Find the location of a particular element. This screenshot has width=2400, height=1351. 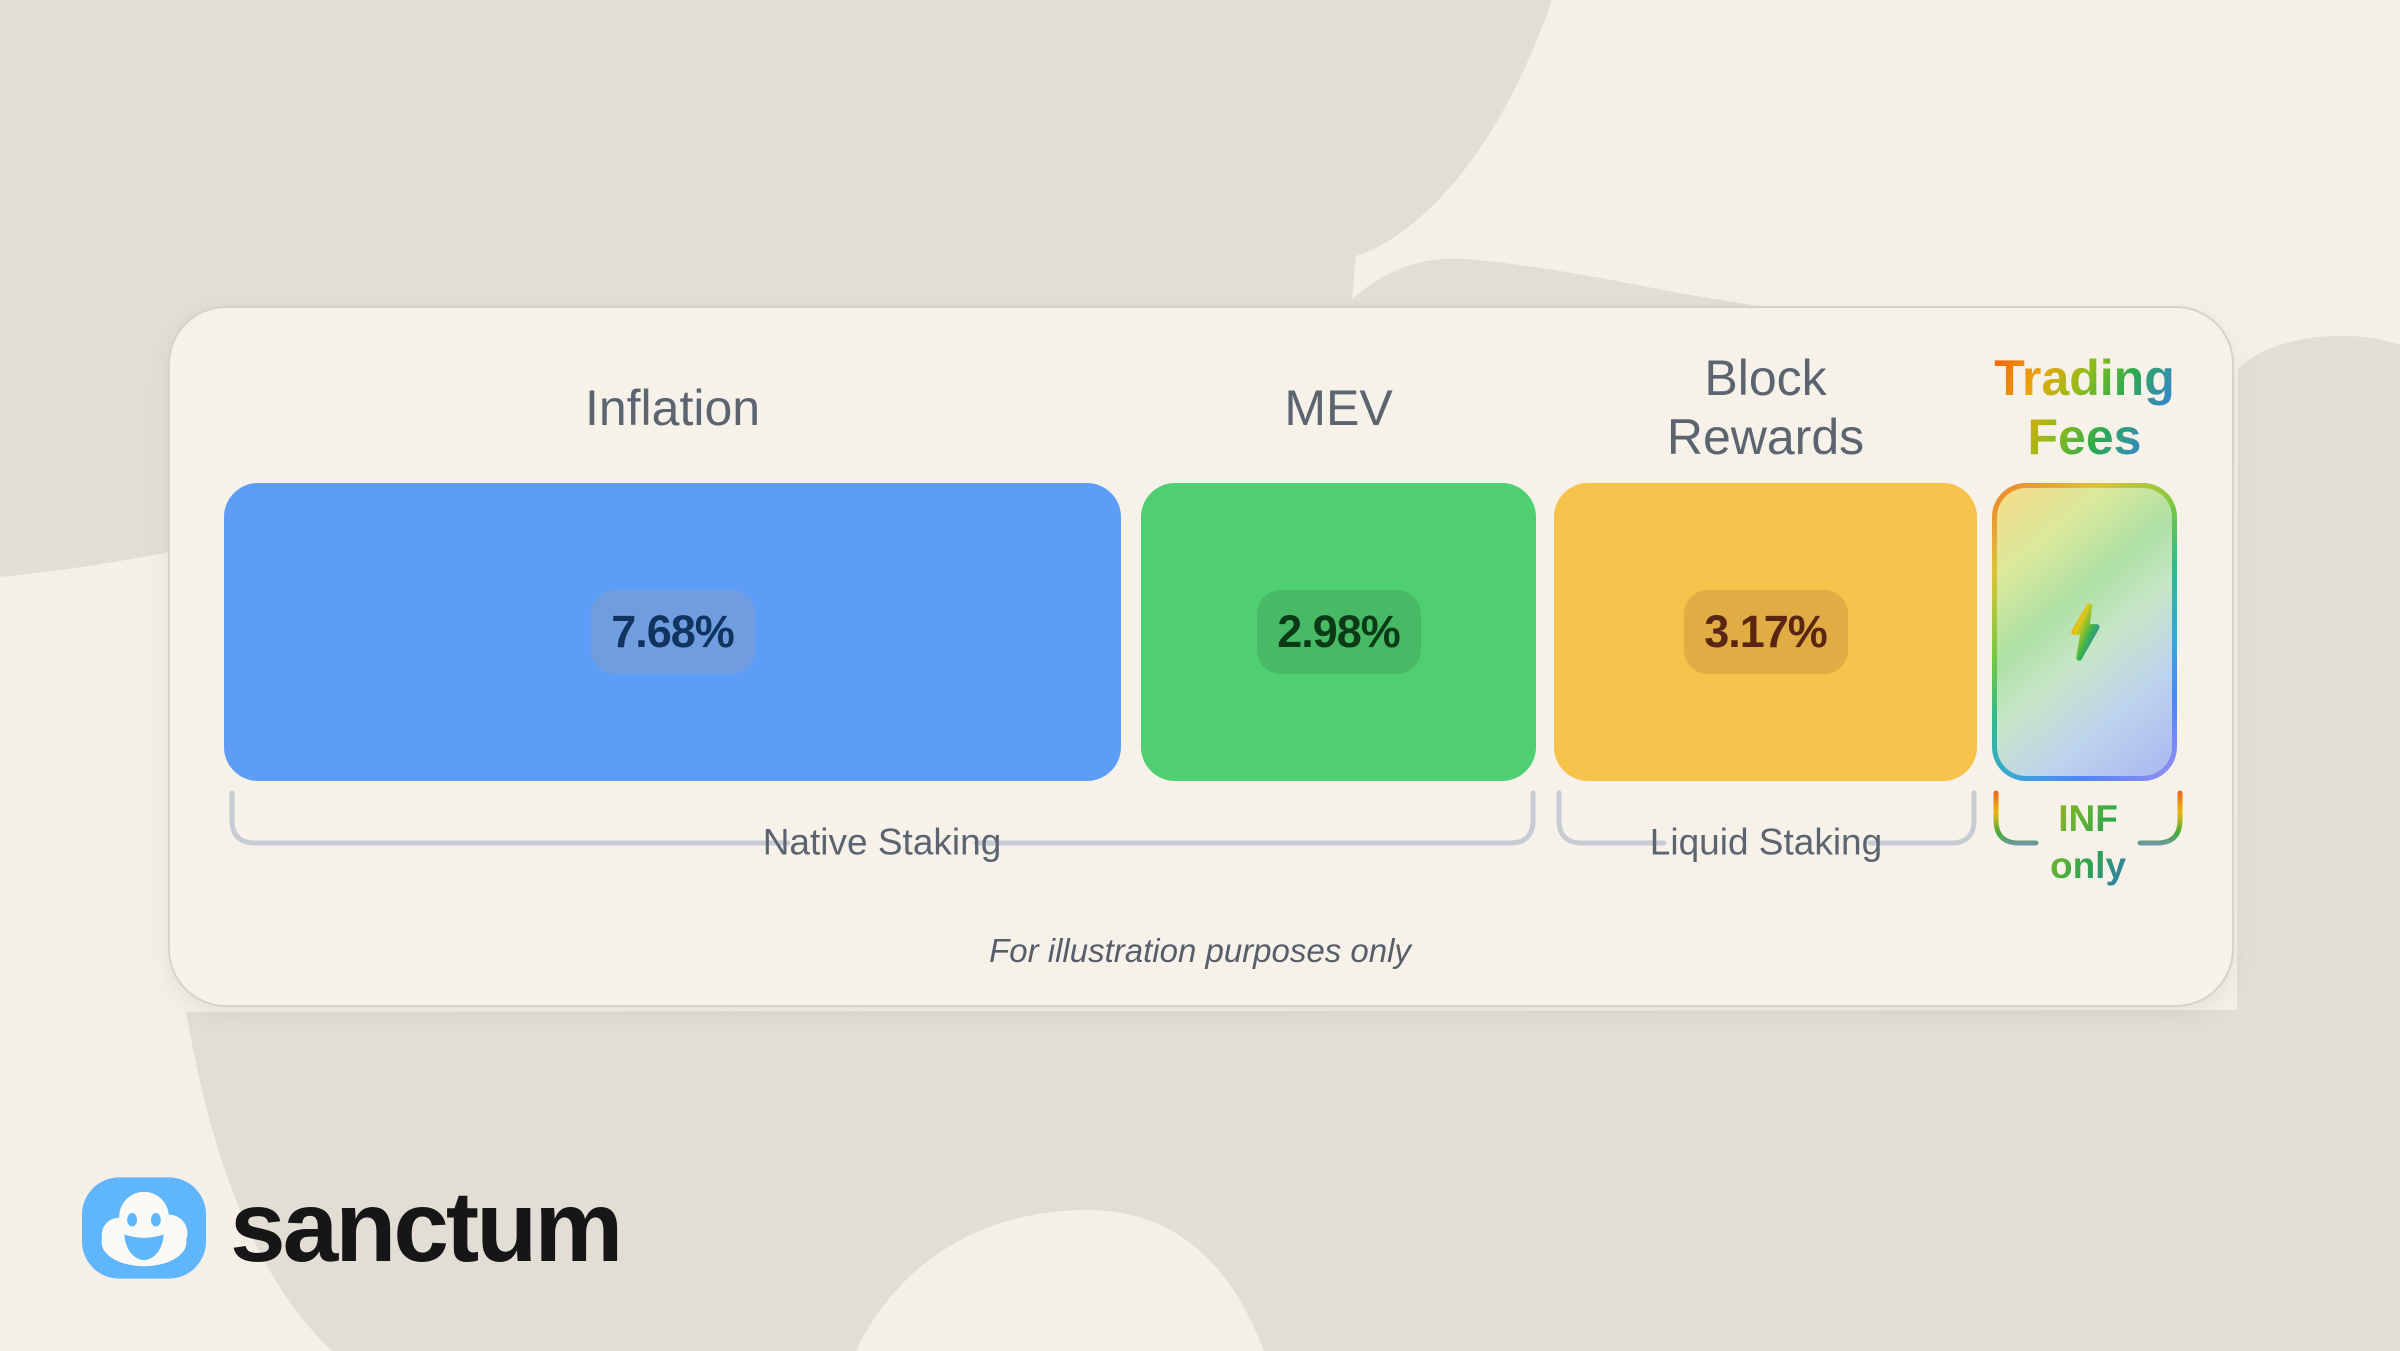

trading-fees-block is located at coordinates (2084, 632).